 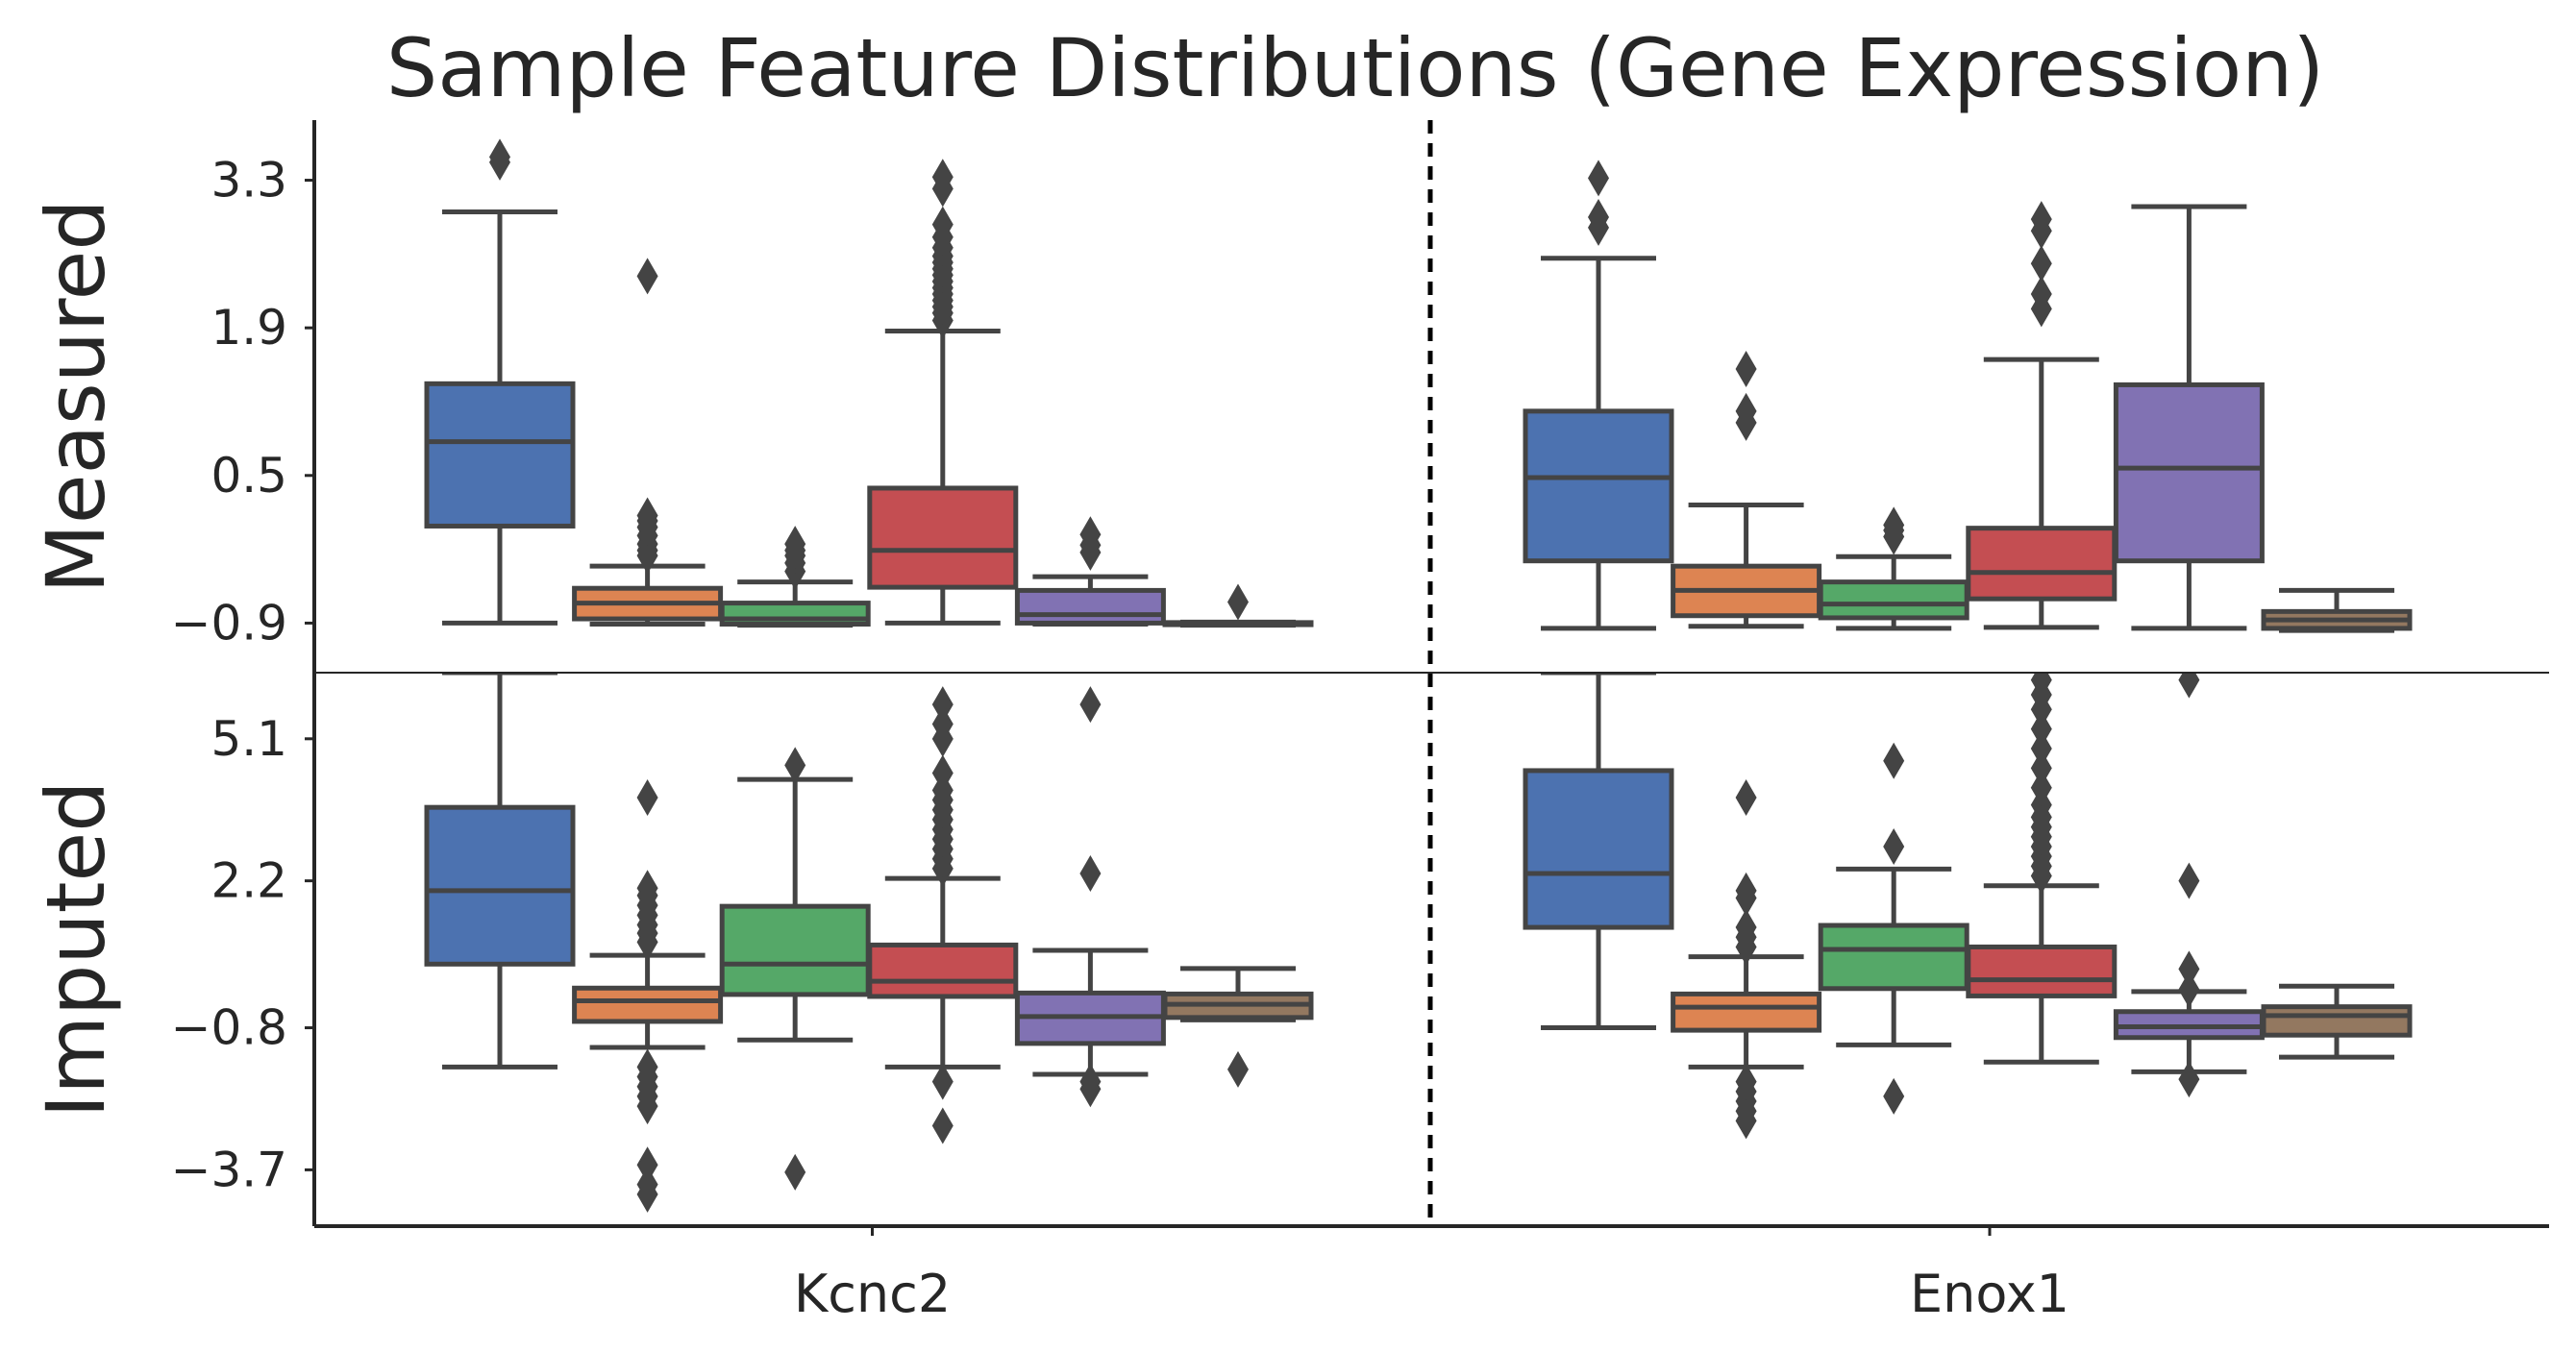 What do you see at coordinates (229, 1028) in the screenshot?
I see `y-tick-label: −0.8` at bounding box center [229, 1028].